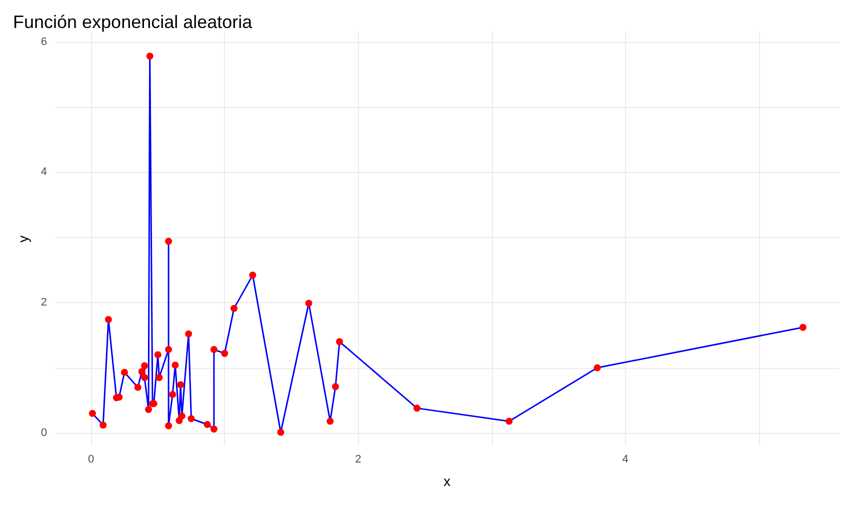 This screenshot has height=506, width=851. What do you see at coordinates (44, 302) in the screenshot?
I see `y-tick-label: 2` at bounding box center [44, 302].